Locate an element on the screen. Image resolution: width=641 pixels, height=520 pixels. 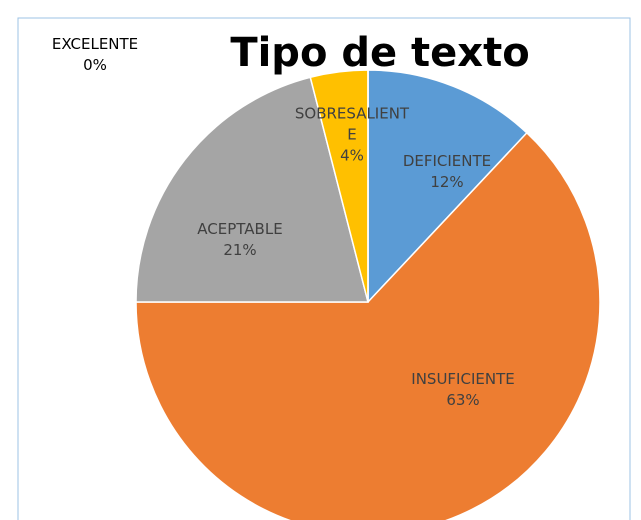
value-label: 4% is located at coordinates (352, 155).